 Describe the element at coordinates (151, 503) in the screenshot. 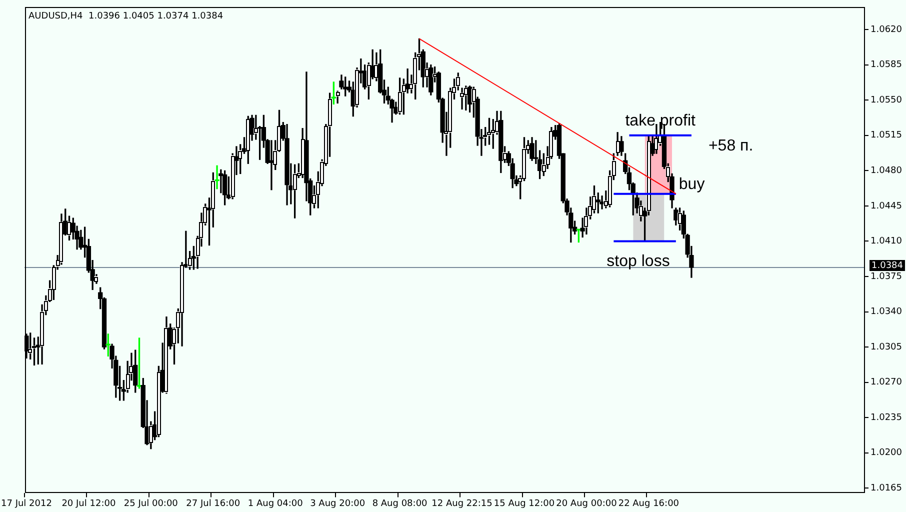

I see `x-tick-label: 25 Jul 00:00` at that location.